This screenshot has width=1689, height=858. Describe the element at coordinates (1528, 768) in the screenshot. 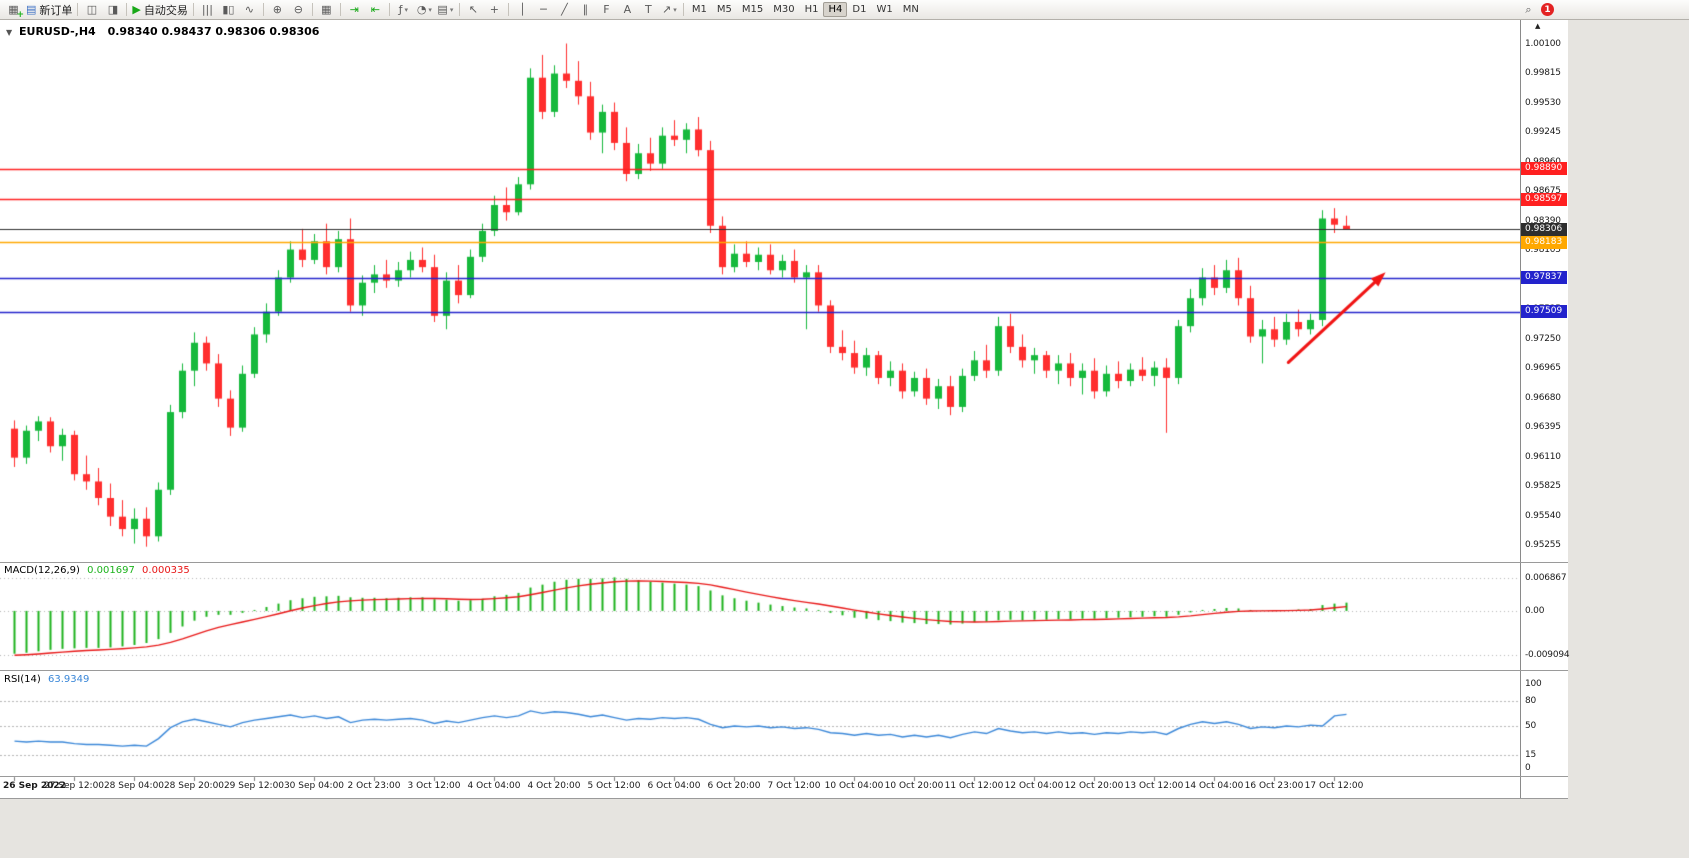

I see `rsi-axis-label: 0` at that location.